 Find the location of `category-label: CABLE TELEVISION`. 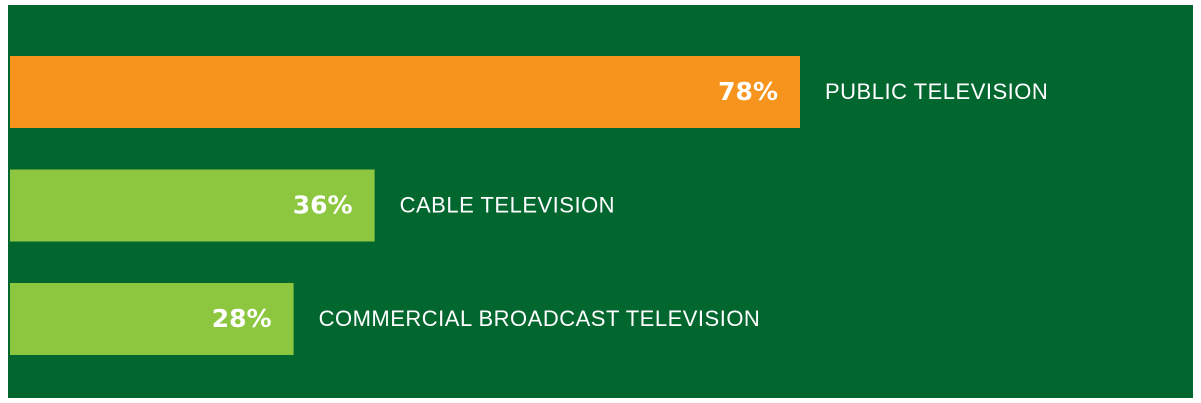

category-label: CABLE TELEVISION is located at coordinates (507, 204).